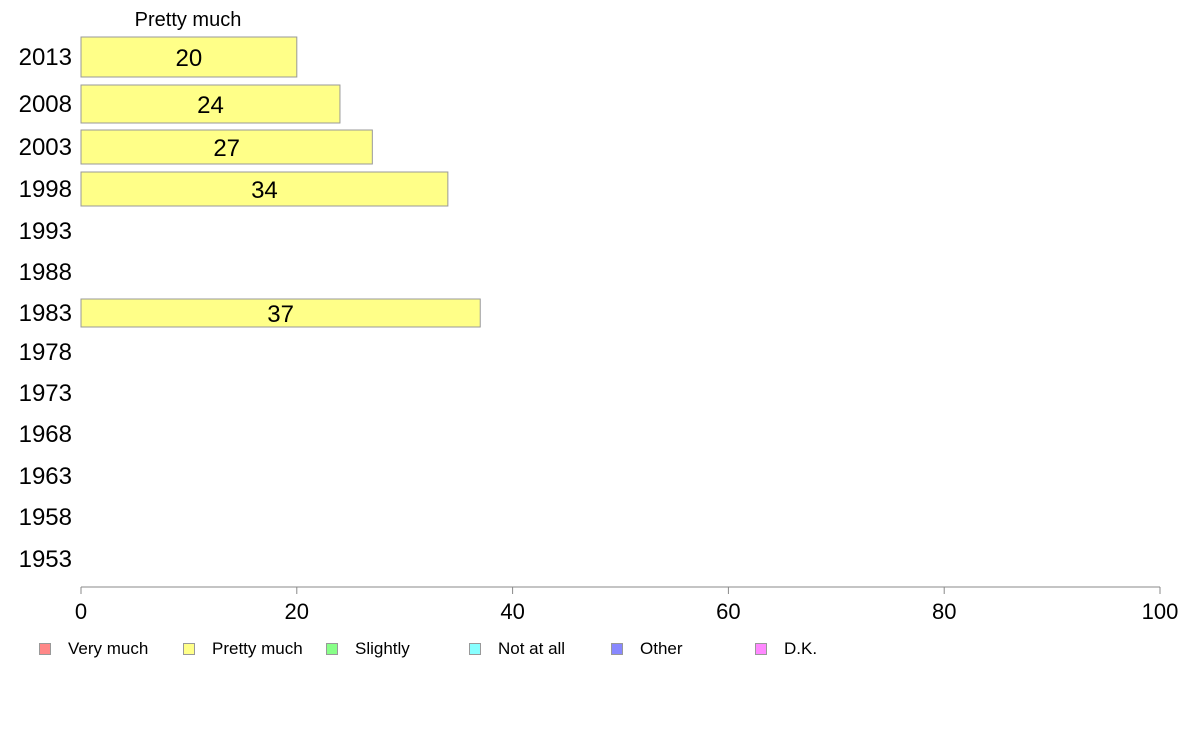  What do you see at coordinates (81, 611) in the screenshot?
I see `x-tick-label-0: 0` at bounding box center [81, 611].